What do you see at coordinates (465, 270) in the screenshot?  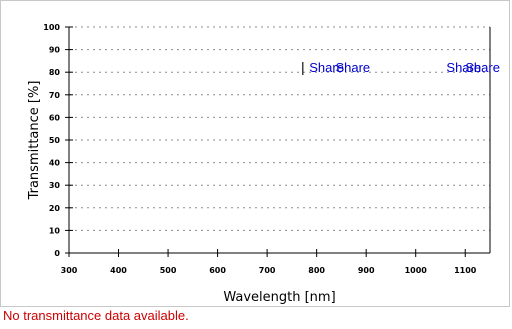 I see `x-tick-label-1100: 1100` at bounding box center [465, 270].